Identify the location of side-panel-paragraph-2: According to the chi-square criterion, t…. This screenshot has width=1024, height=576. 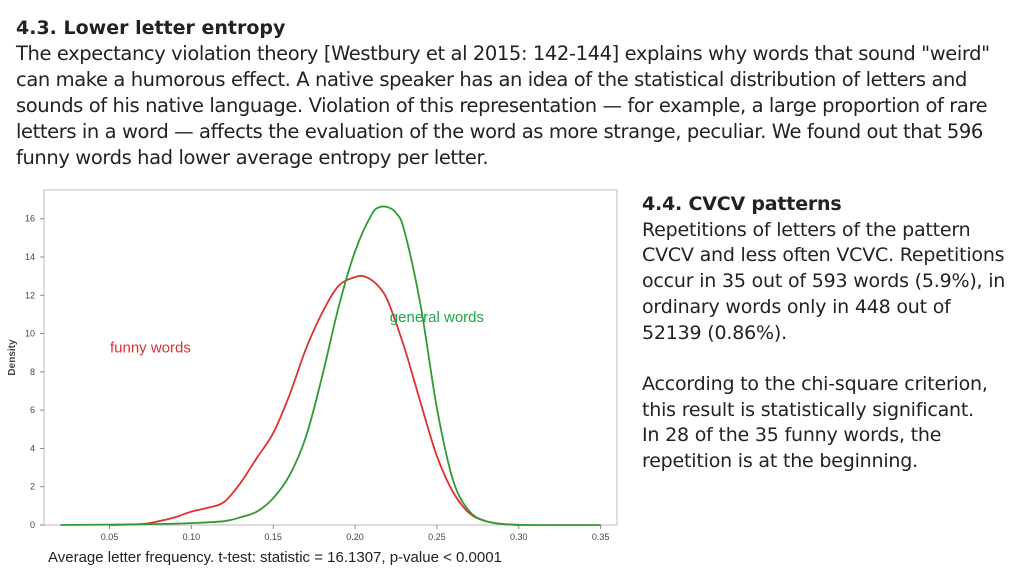
(815, 396).